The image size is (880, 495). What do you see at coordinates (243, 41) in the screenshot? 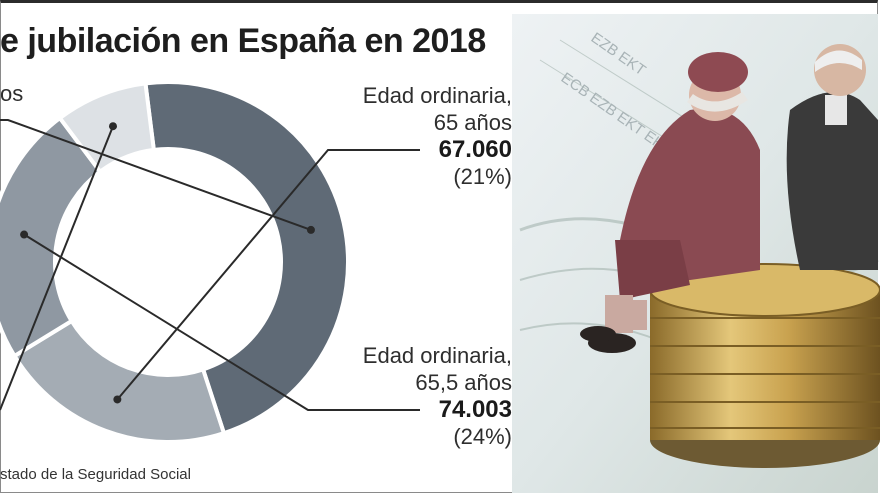
I see `page-title: e jubilación en España en 2018` at bounding box center [243, 41].